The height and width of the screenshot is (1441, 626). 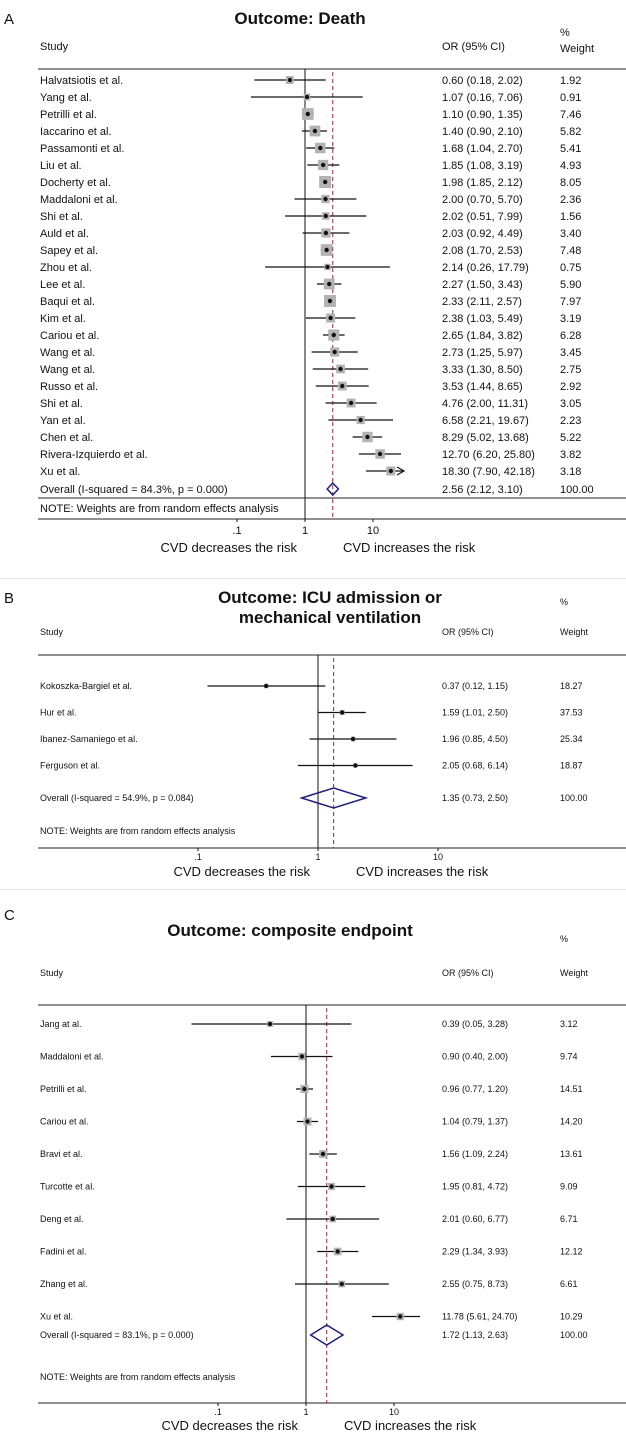 I want to click on odds-ratio-ci: 1.59 (1.01, 2.50), so click(x=475, y=713).